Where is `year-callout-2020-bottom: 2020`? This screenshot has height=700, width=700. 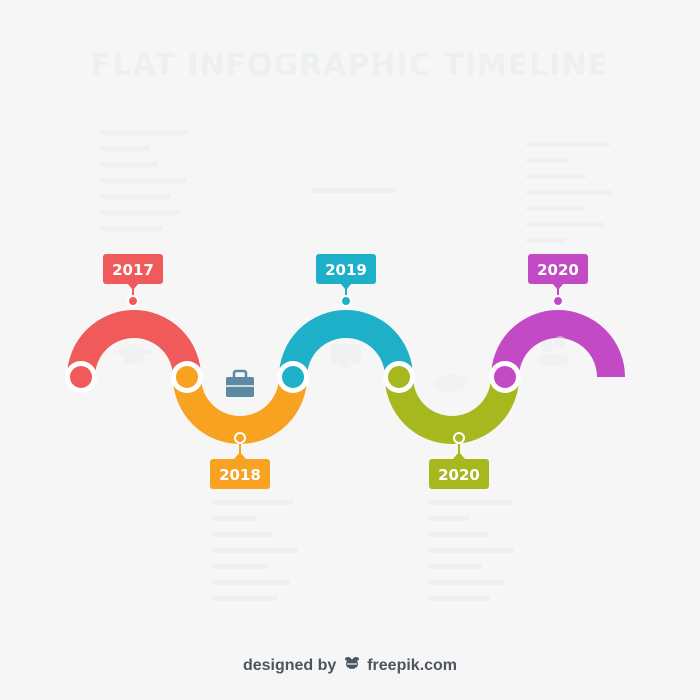
year-callout-2020-bottom: 2020 is located at coordinates (459, 460).